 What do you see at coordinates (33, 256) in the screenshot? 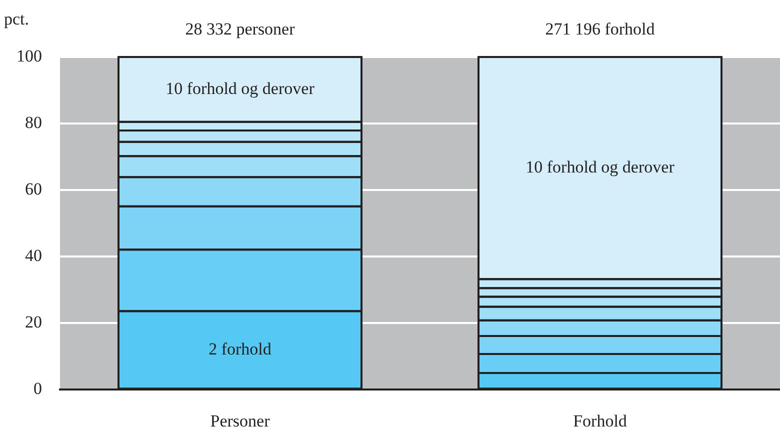
I see `y-tick-label: 40` at bounding box center [33, 256].